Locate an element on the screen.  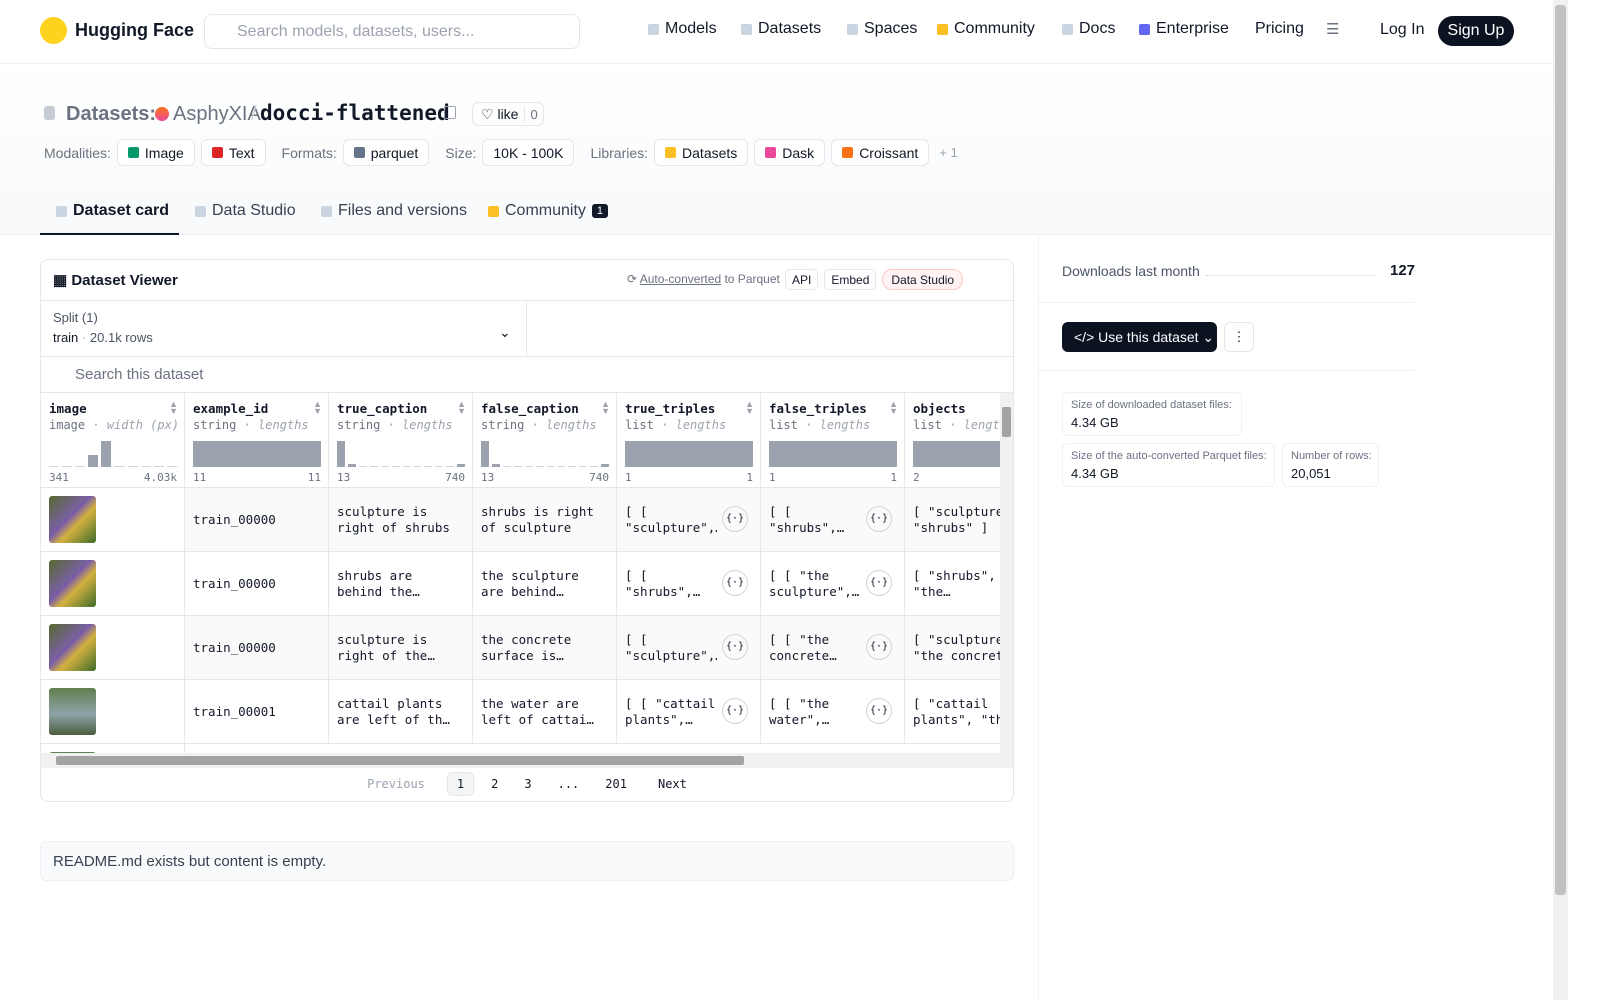
readme-note: README.md exists but content is empty. is located at coordinates (527, 861).